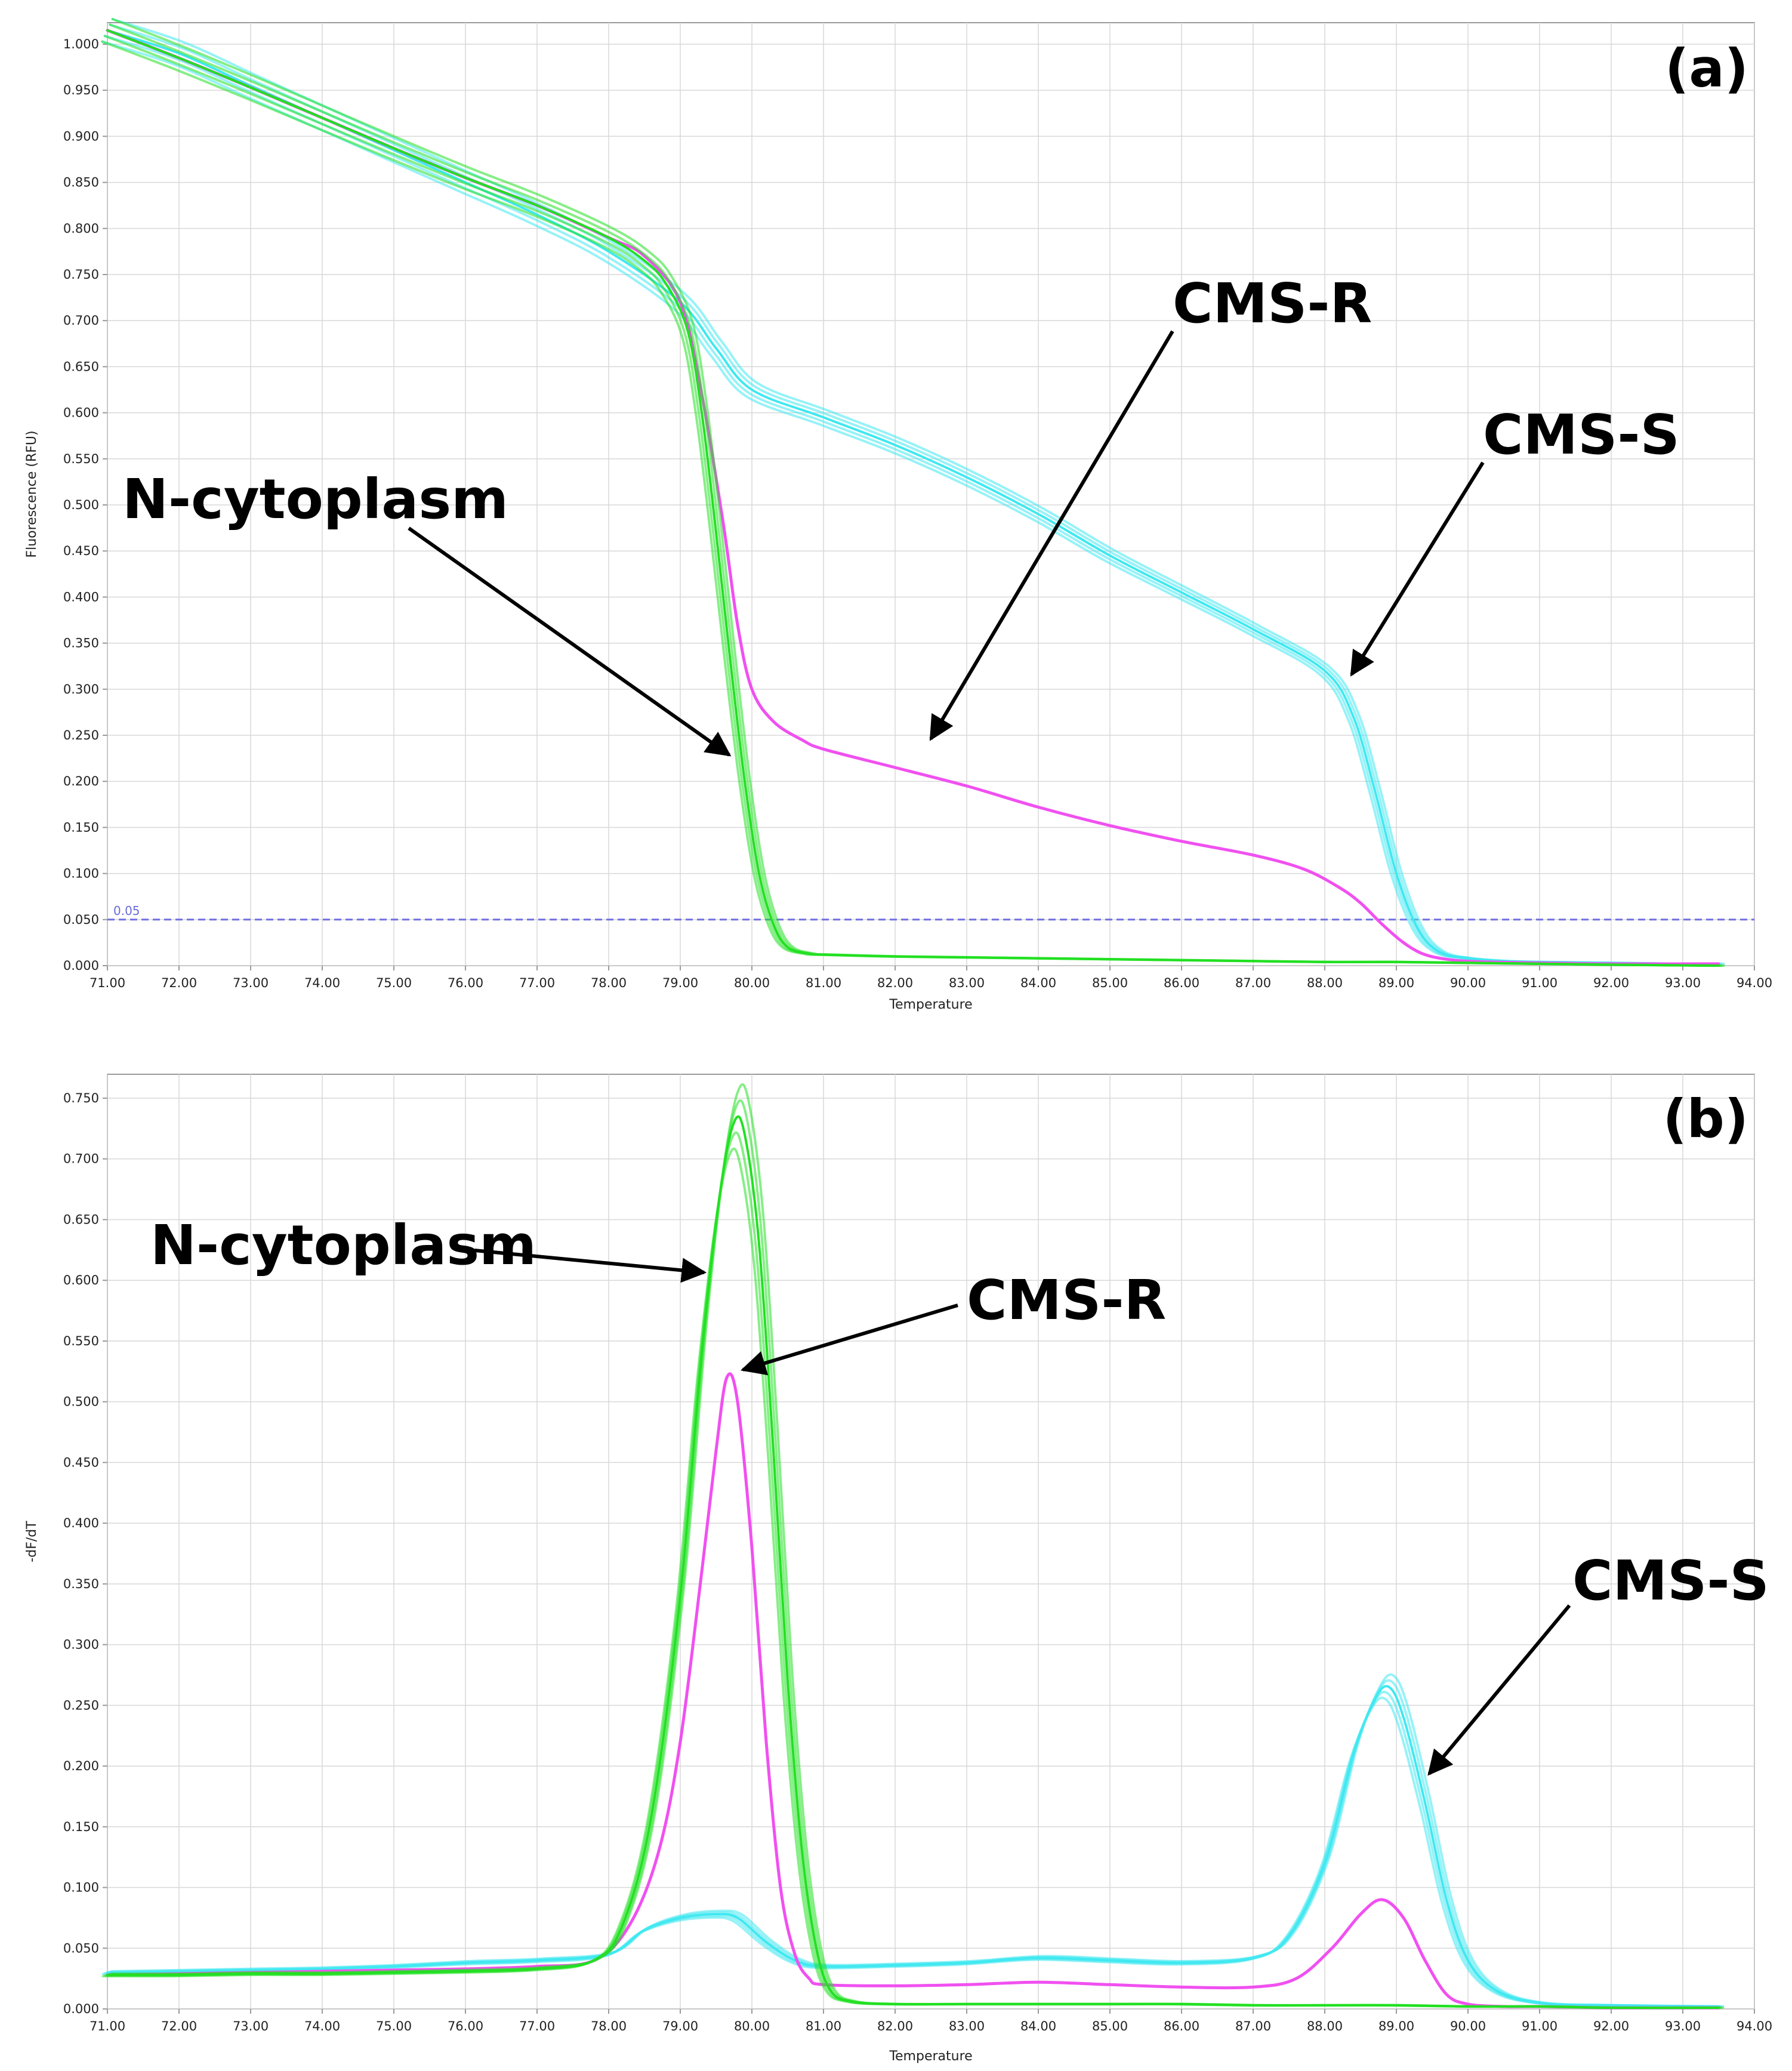  I want to click on y-tick-label: 0.000, so click(81, 2009).